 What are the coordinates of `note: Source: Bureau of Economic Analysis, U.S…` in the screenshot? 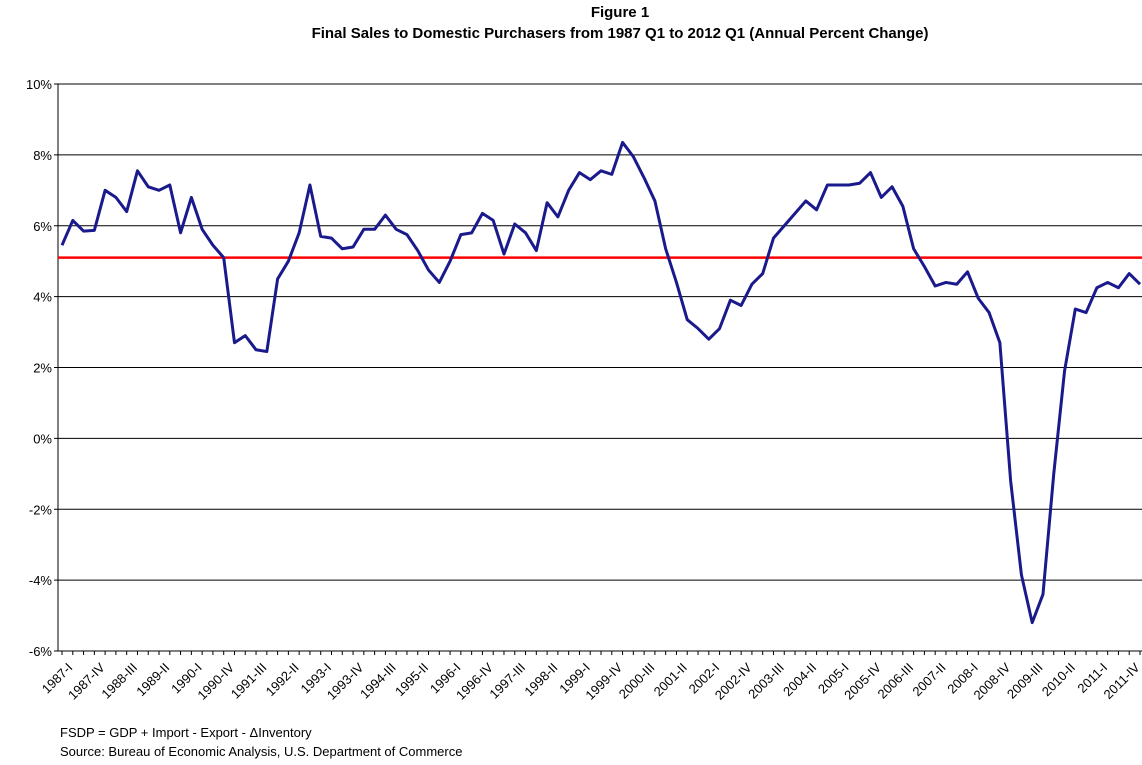 It's located at (261, 751).